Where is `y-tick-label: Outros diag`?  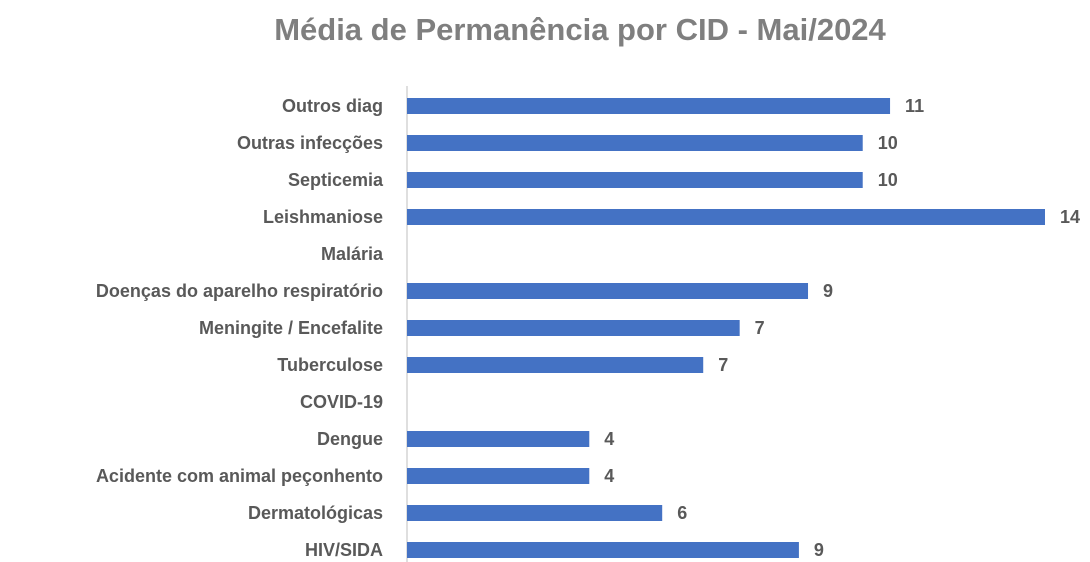
y-tick-label: Outros diag is located at coordinates (332, 106).